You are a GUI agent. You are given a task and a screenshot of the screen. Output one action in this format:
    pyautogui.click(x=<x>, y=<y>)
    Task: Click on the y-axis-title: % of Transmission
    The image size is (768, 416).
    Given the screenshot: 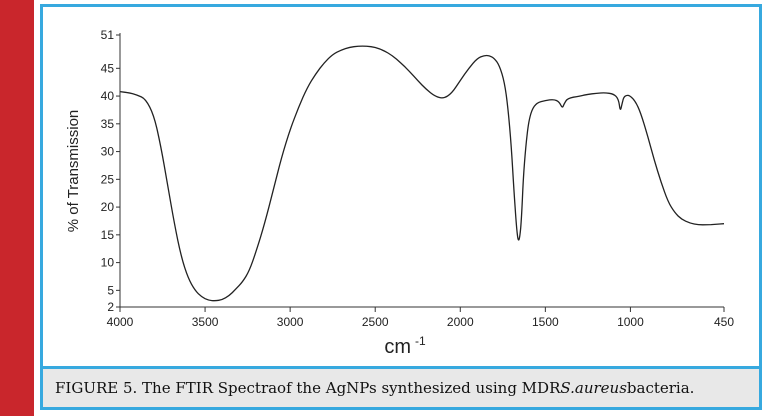 What is the action you would take?
    pyautogui.click(x=73, y=171)
    